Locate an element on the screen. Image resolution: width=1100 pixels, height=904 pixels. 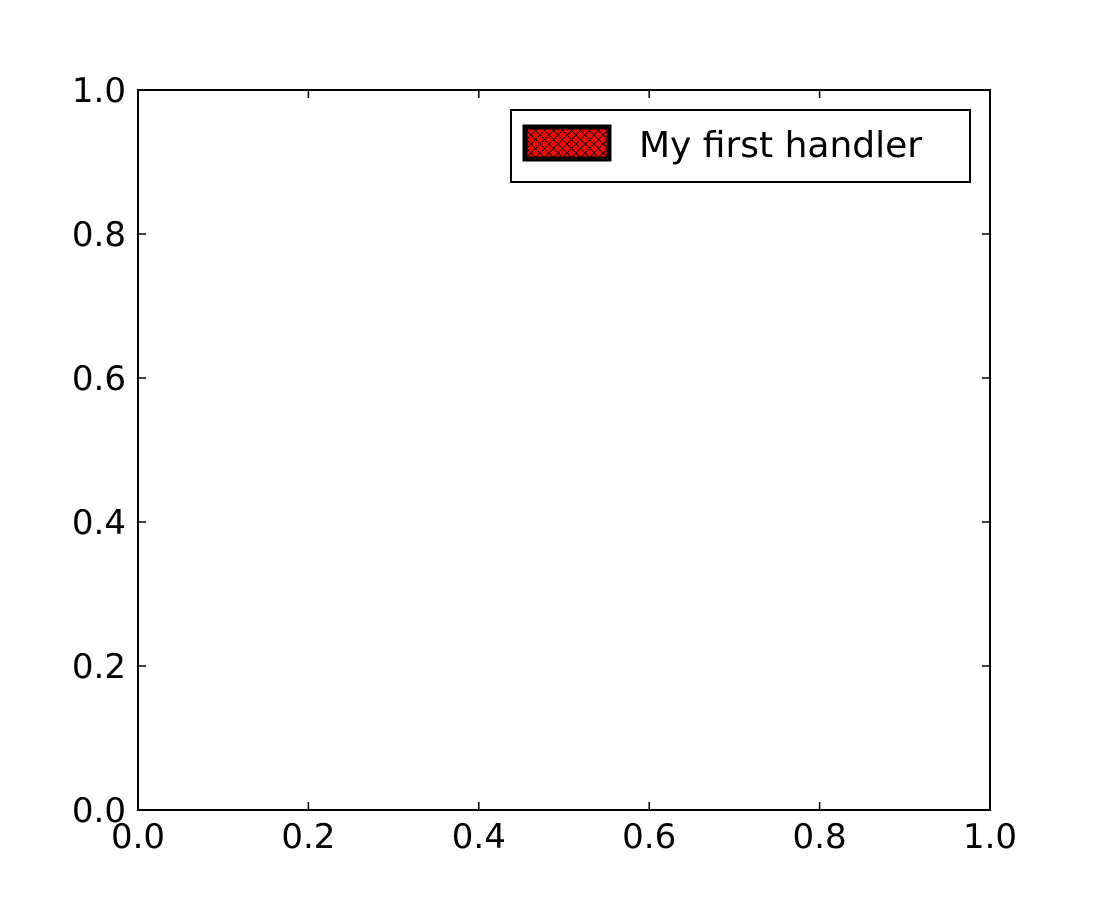
x-tick-label: 0.0 is located at coordinates (138, 837).